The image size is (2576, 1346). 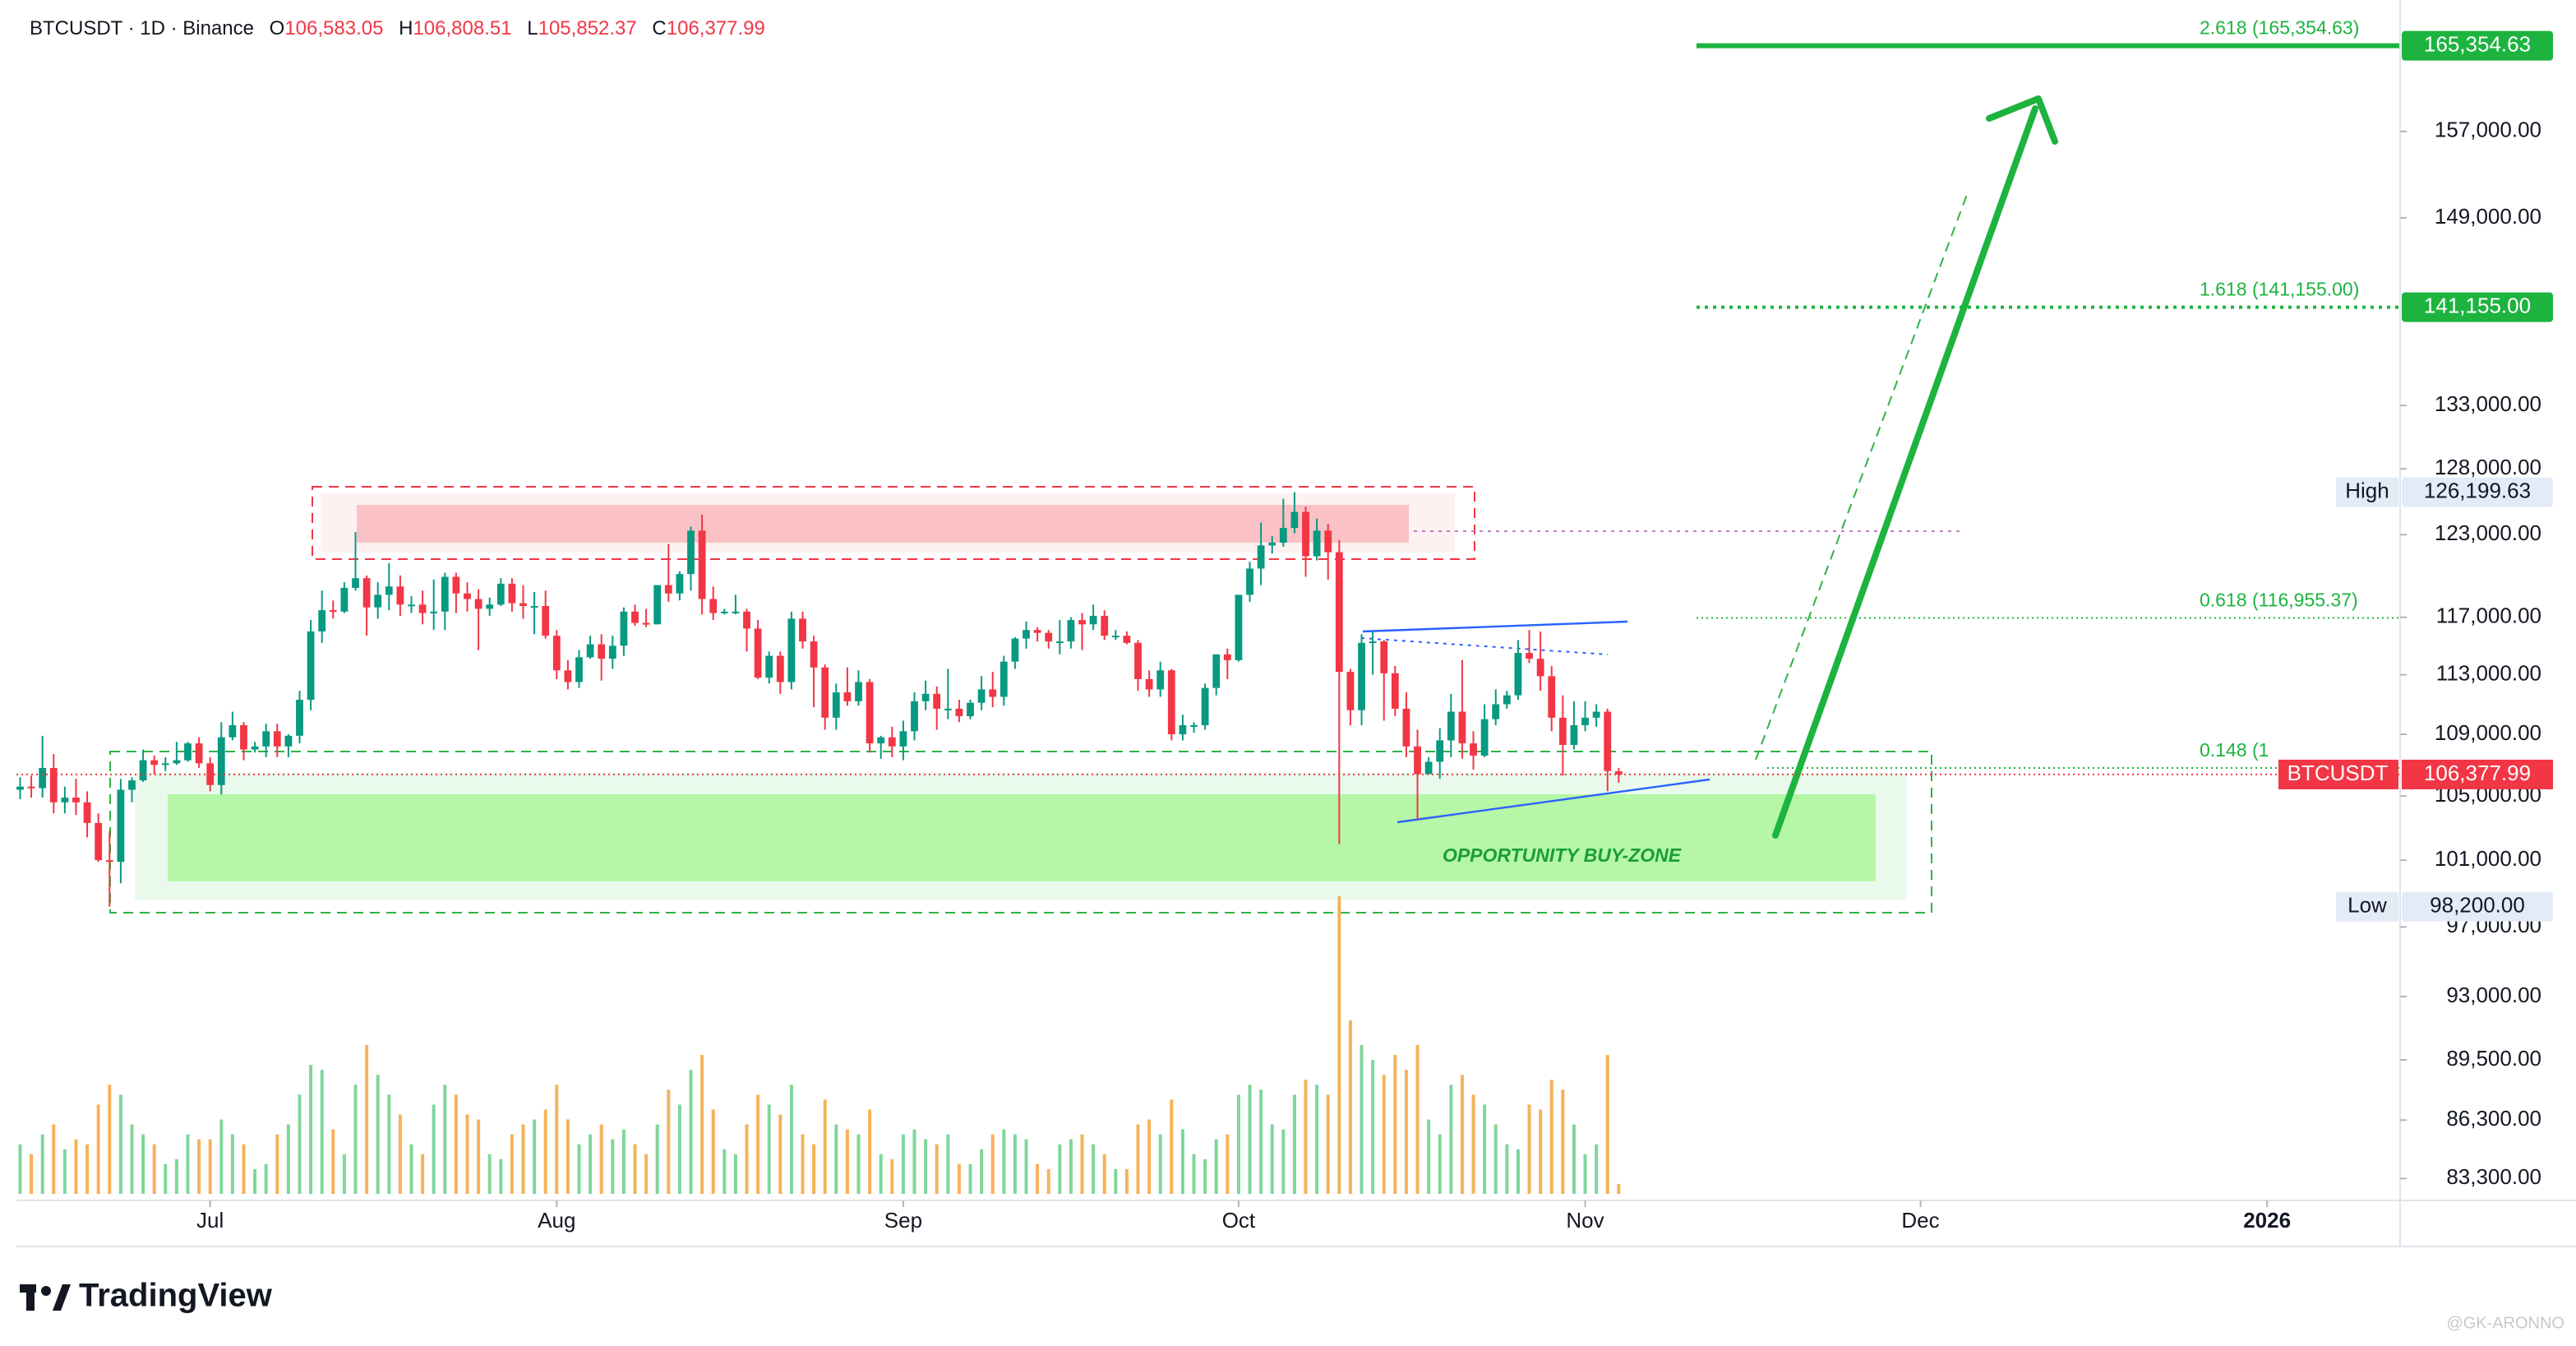 What do you see at coordinates (1239, 1220) in the screenshot?
I see `x-tick-label: Oct` at bounding box center [1239, 1220].